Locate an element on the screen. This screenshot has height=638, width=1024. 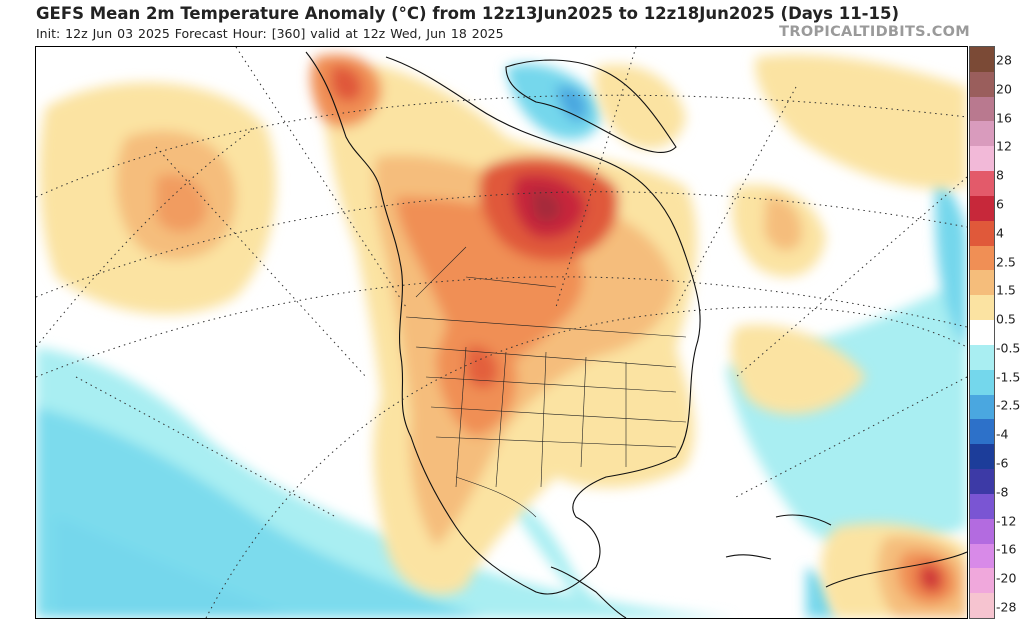
legend-label: 12 is located at coordinates (1004, 146).